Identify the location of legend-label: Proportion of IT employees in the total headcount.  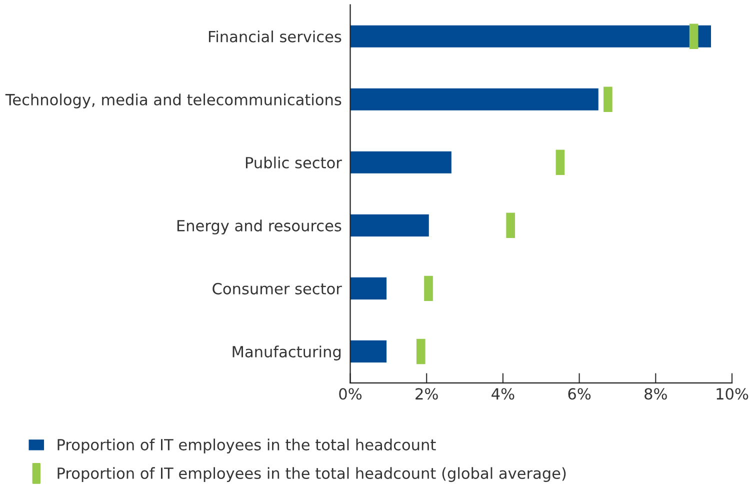
(247, 446).